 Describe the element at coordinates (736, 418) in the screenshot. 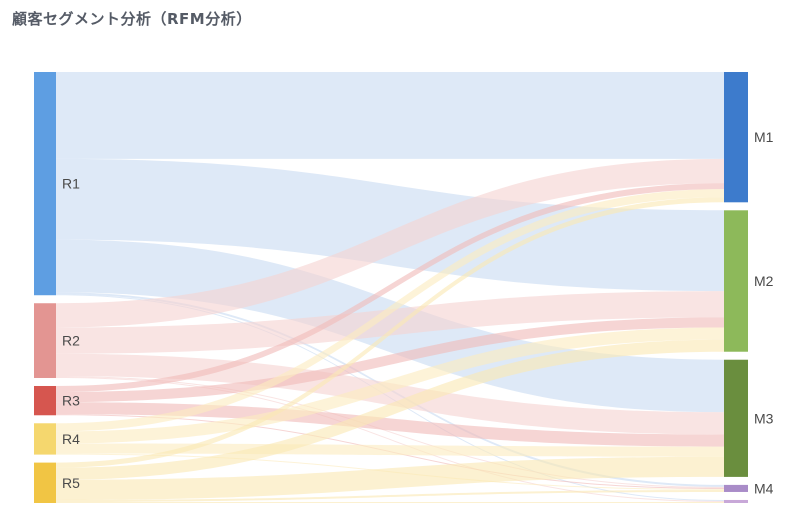

I see `node-m3` at that location.